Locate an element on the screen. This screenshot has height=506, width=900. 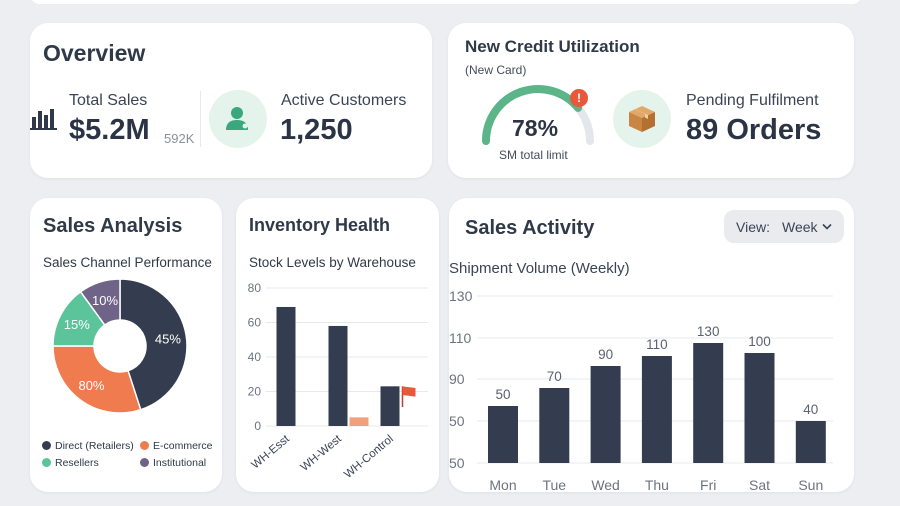
sales-channel-pie-chart: 45% 80% 15%10% is located at coordinates (120, 346).